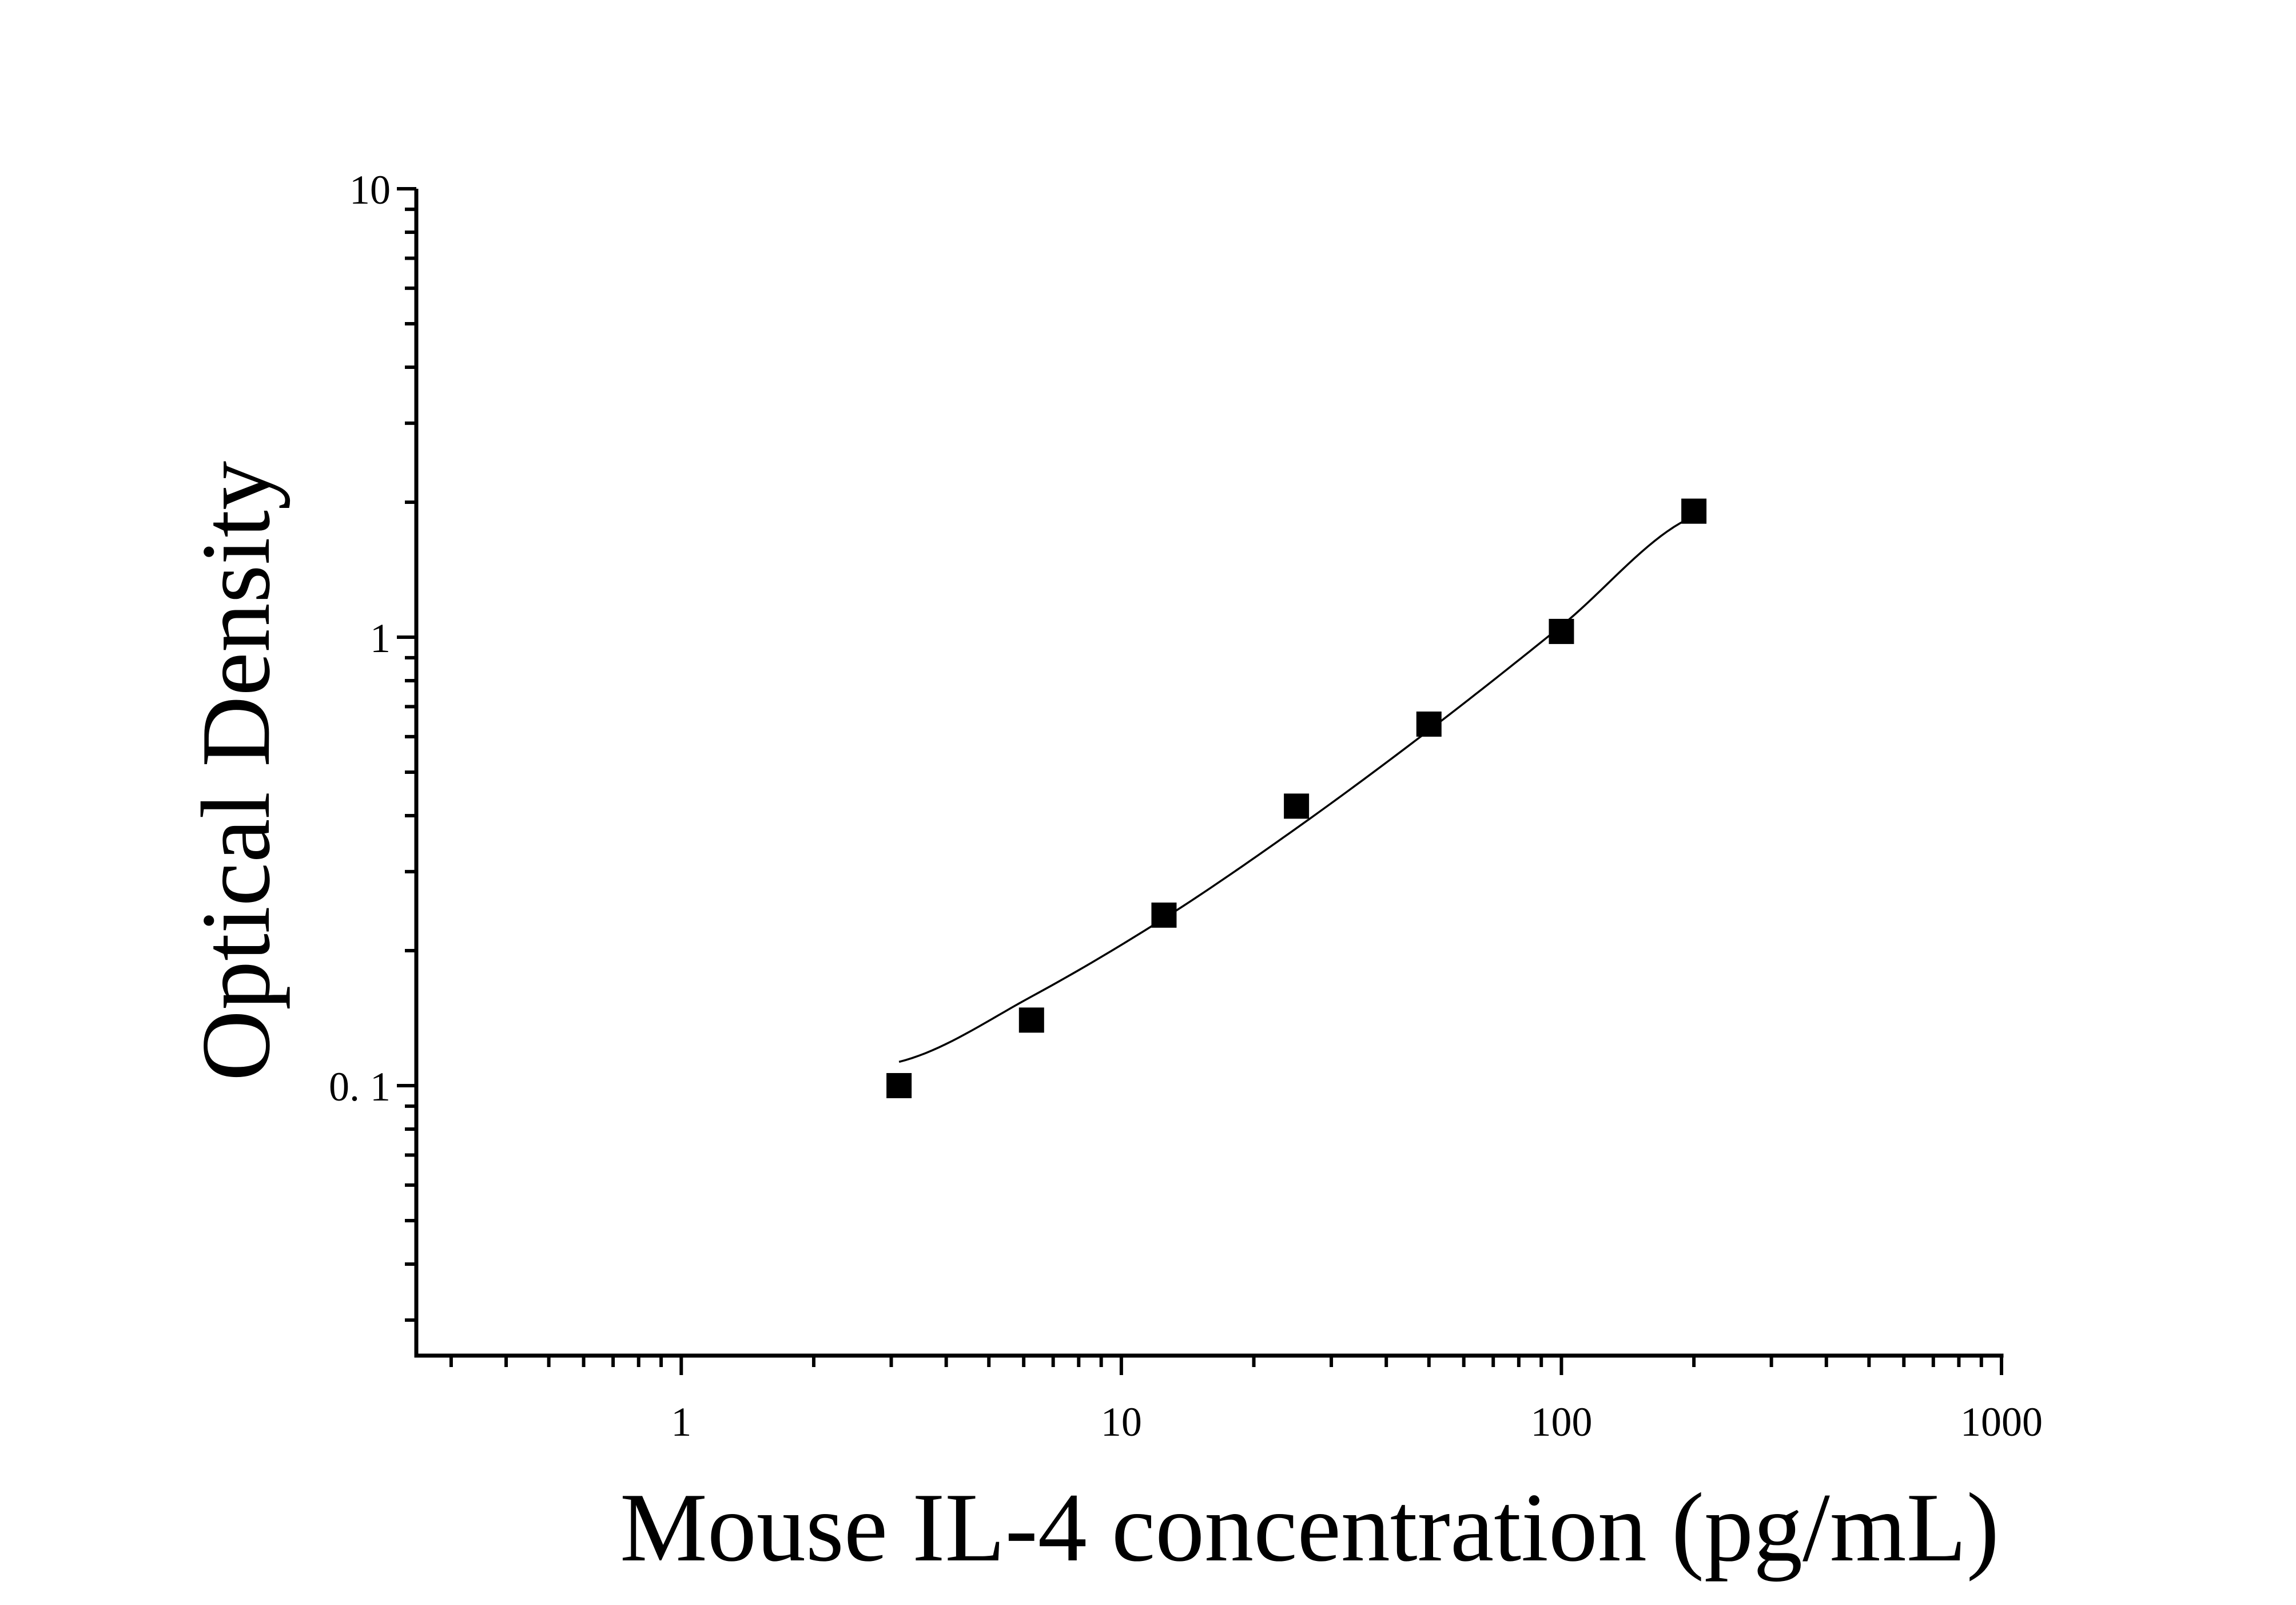 The image size is (2296, 1605). Describe the element at coordinates (1310, 1527) in the screenshot. I see `x-axis-title: Mouse IL-4 concentration (pg/mL)` at that location.